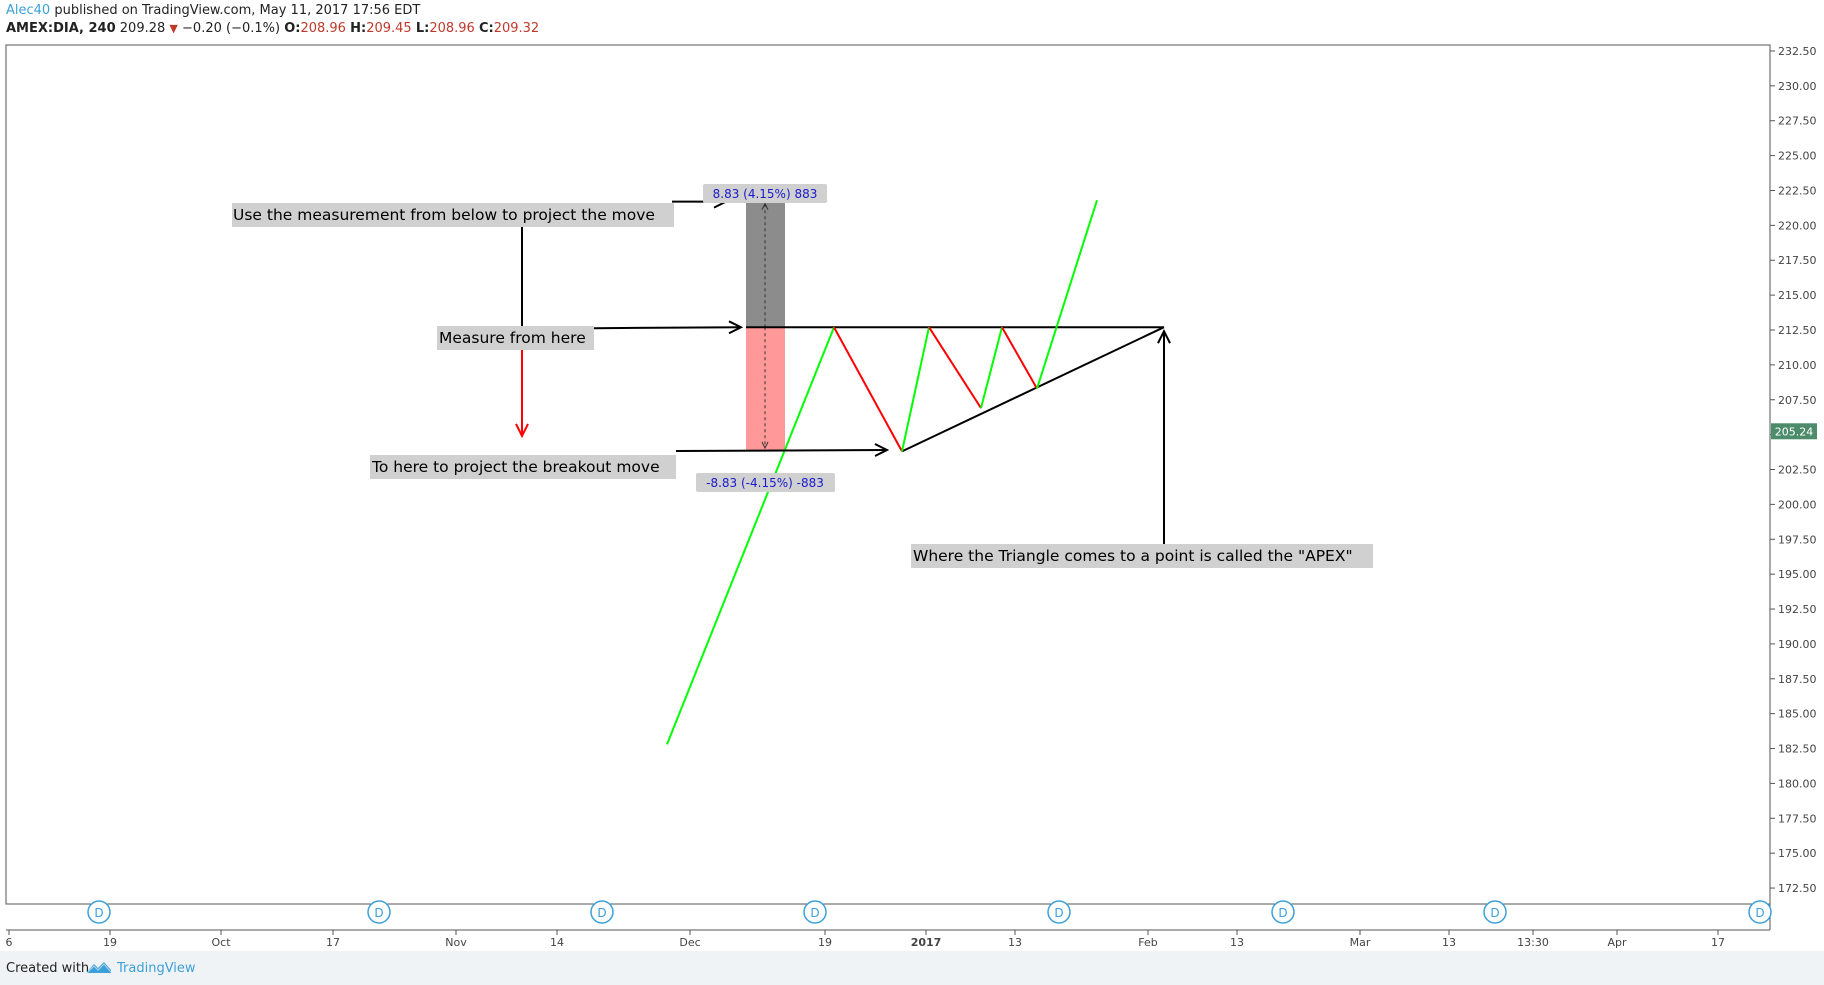 Image resolution: width=1824 pixels, height=985 pixels. What do you see at coordinates (1797, 749) in the screenshot?
I see `price-tick-label: 182.50` at bounding box center [1797, 749].